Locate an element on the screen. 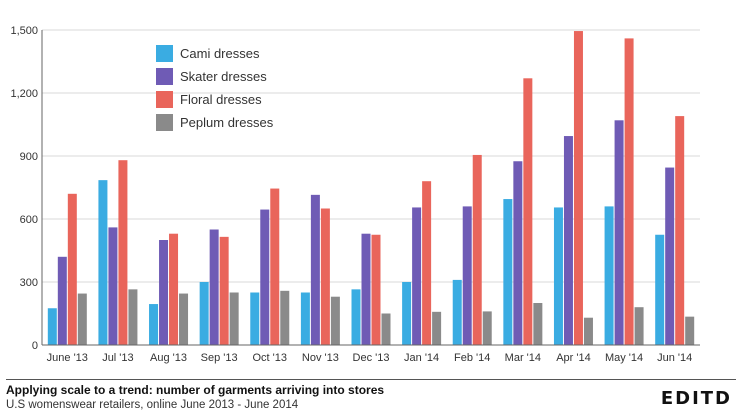 The height and width of the screenshot is (416, 742). x-tick-label: Aug '13 is located at coordinates (168, 358).